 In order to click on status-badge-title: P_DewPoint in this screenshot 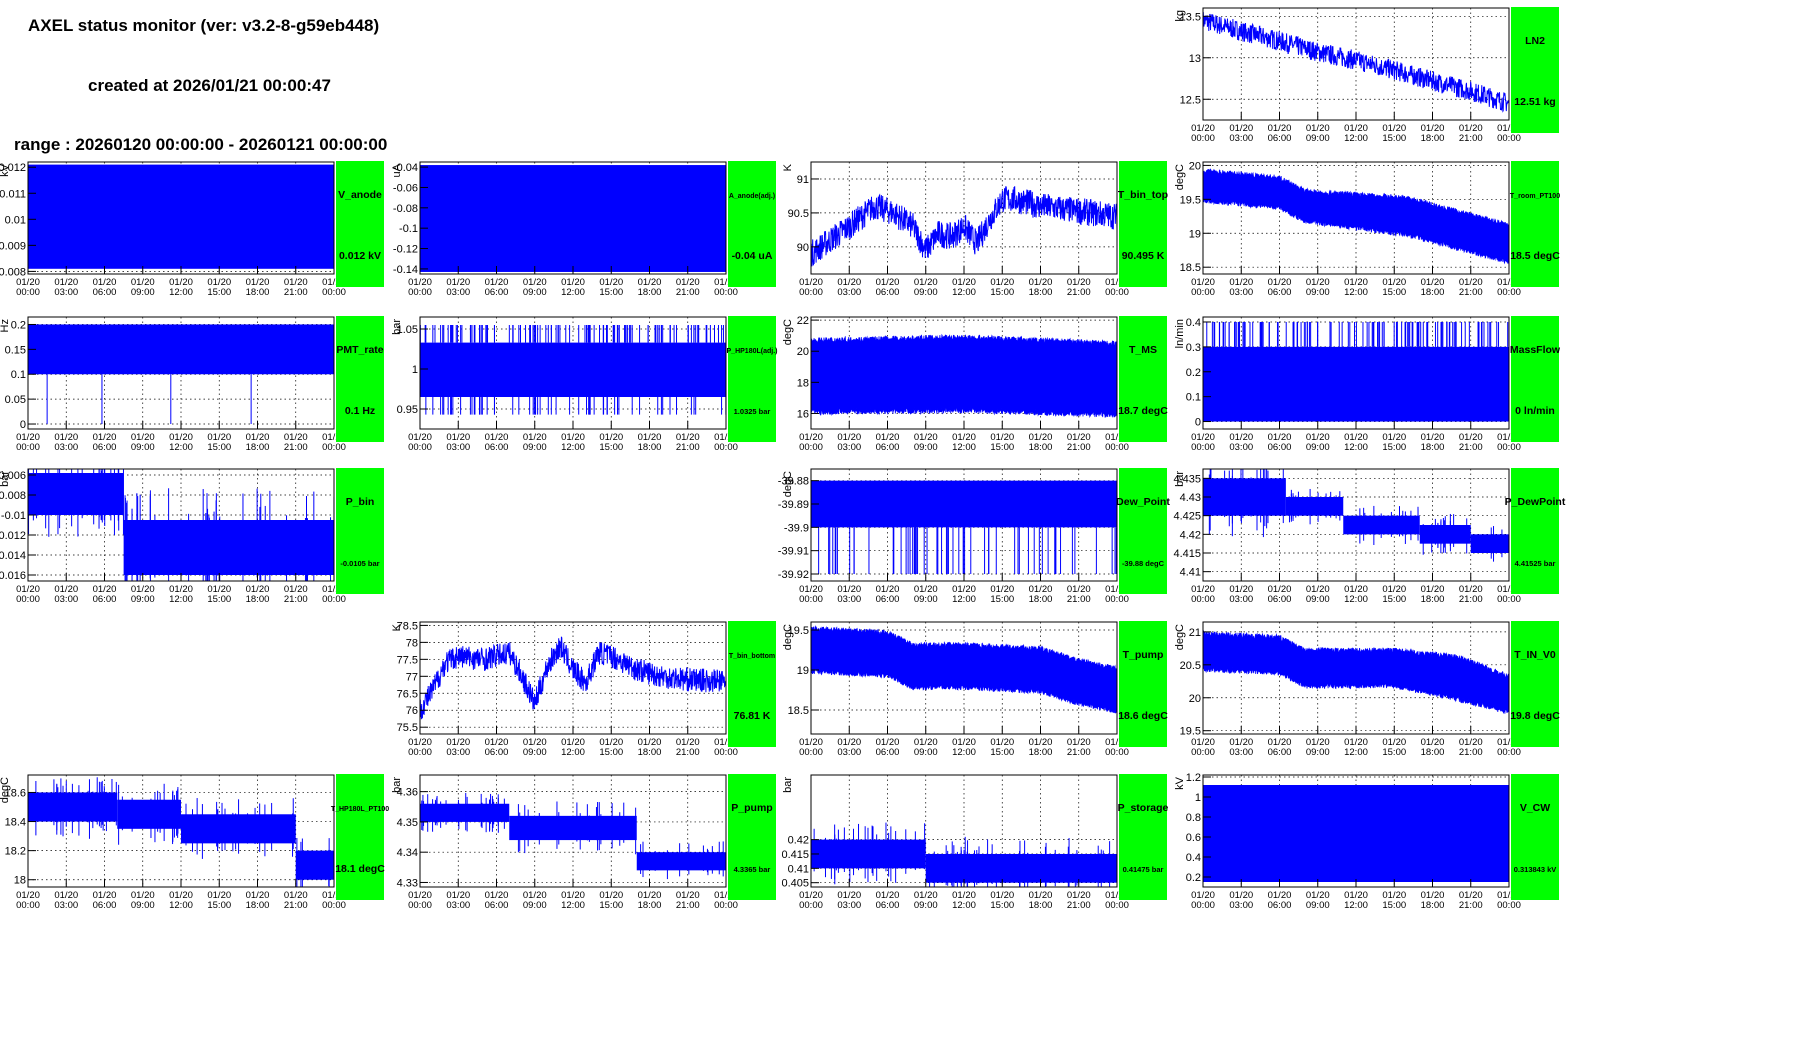, I will do `click(1535, 502)`.